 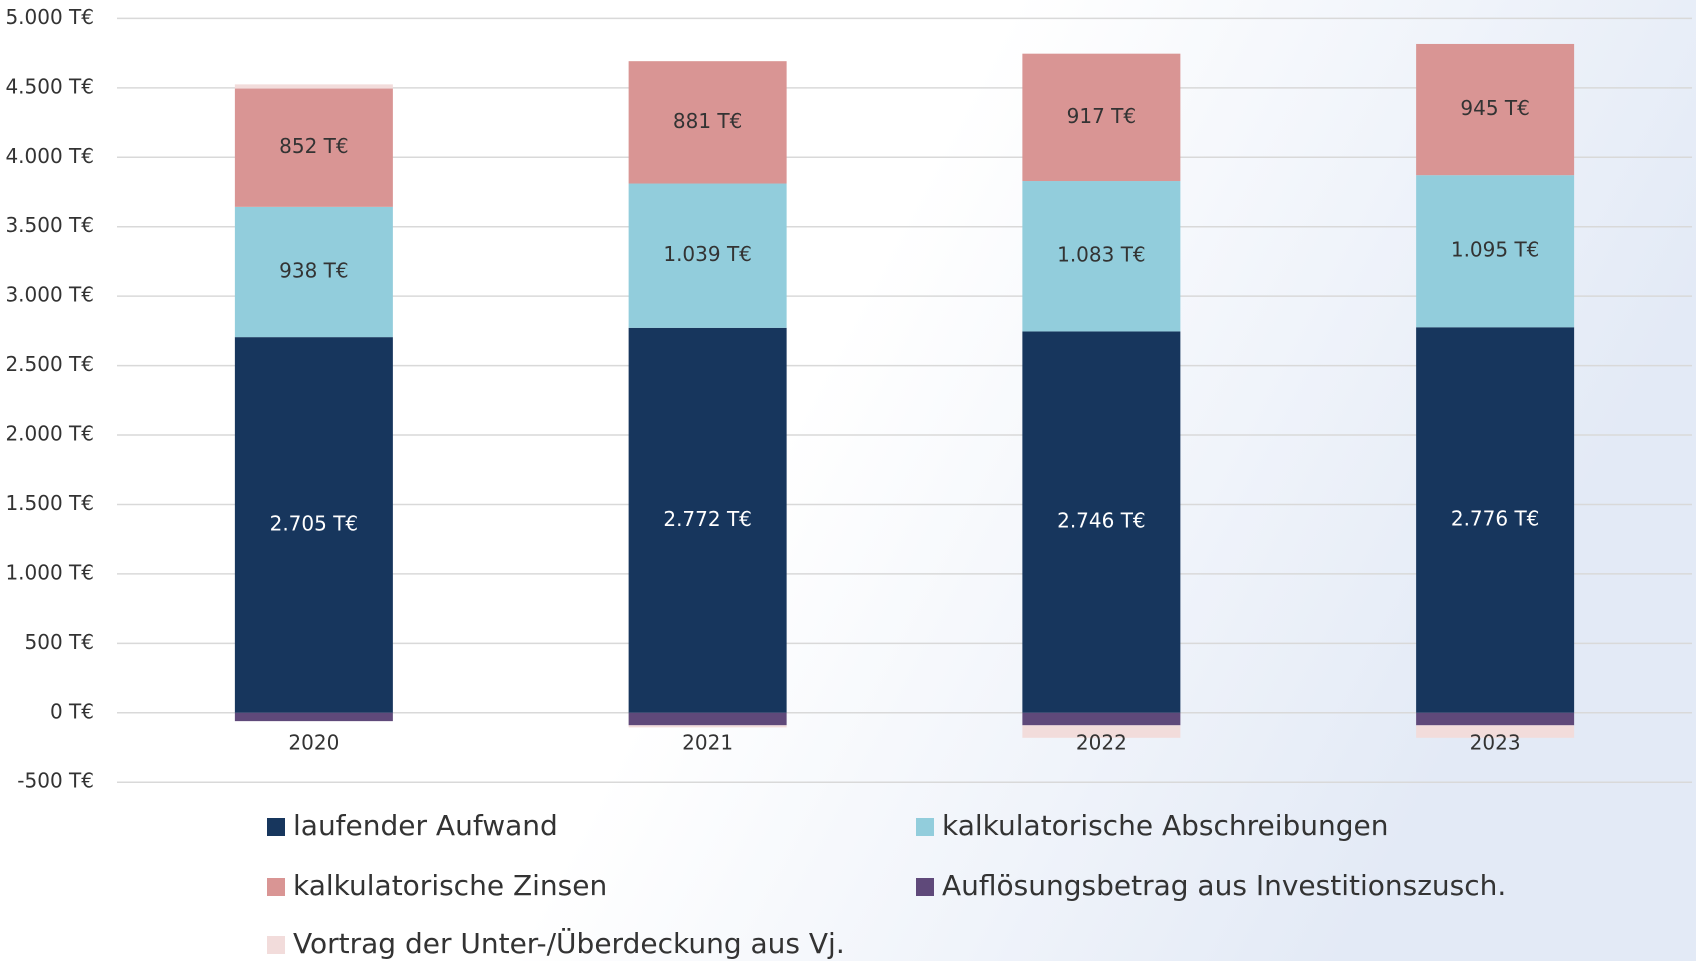 I want to click on legend-label: Vortrag der Unter-/Überdeckung aus Vj., so click(x=569, y=943).